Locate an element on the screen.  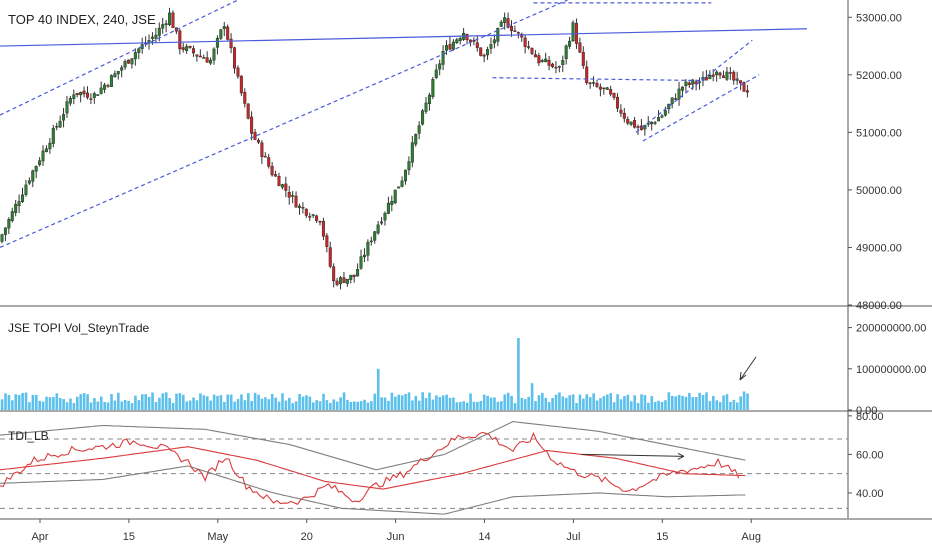
tdi-series-line is located at coordinates (373, 468).